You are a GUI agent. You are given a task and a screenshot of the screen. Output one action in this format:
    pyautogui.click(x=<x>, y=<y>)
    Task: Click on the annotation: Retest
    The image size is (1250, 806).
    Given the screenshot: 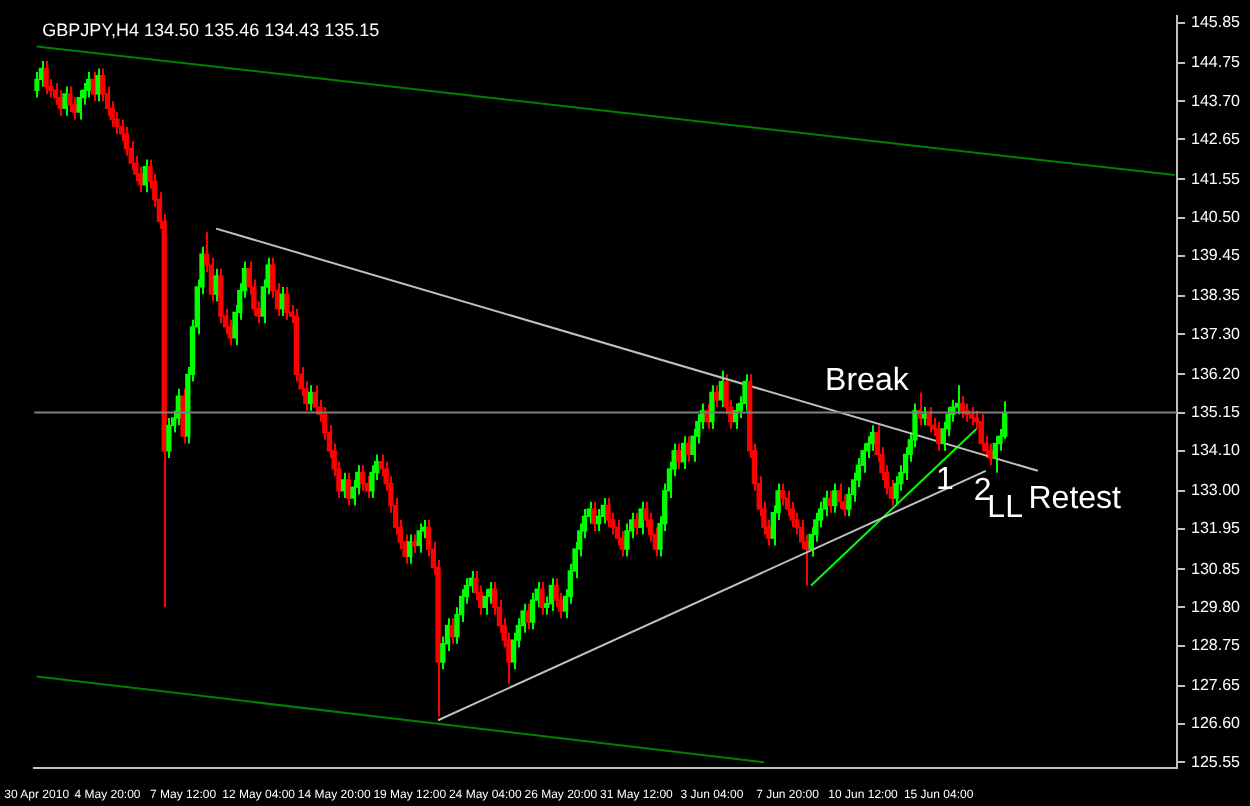 What is the action you would take?
    pyautogui.click(x=1075, y=498)
    